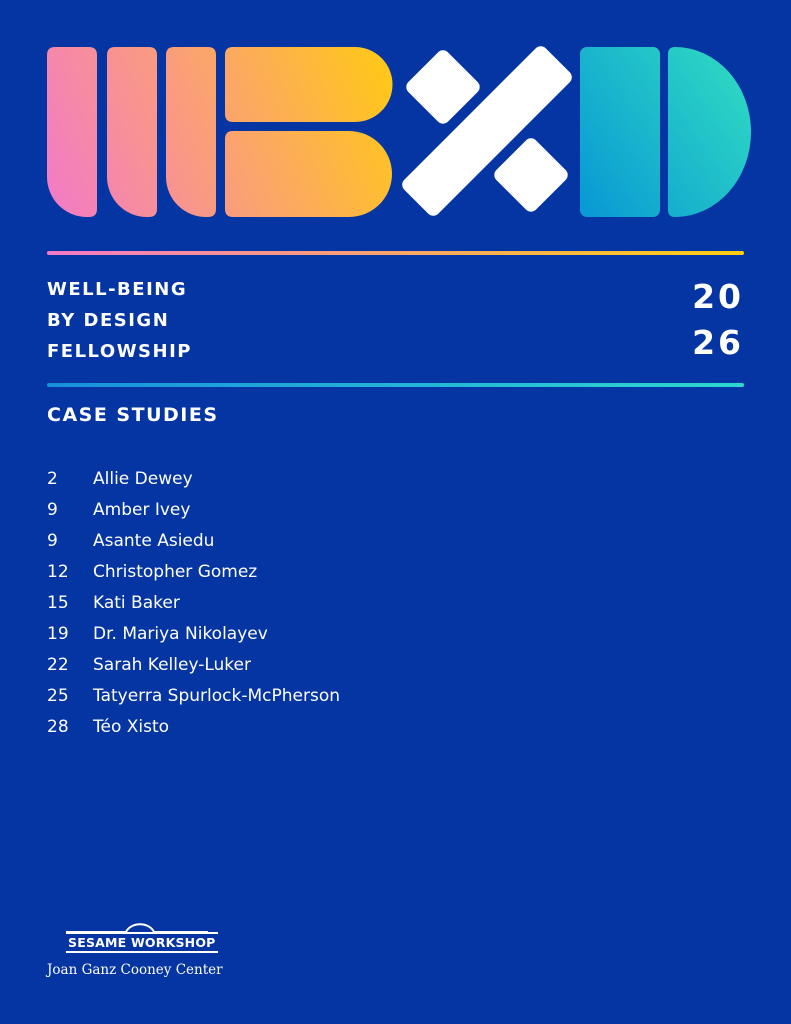 This screenshot has width=791, height=1024. I want to click on footer-center: Joan Ganz Cooney Center, so click(135, 970).